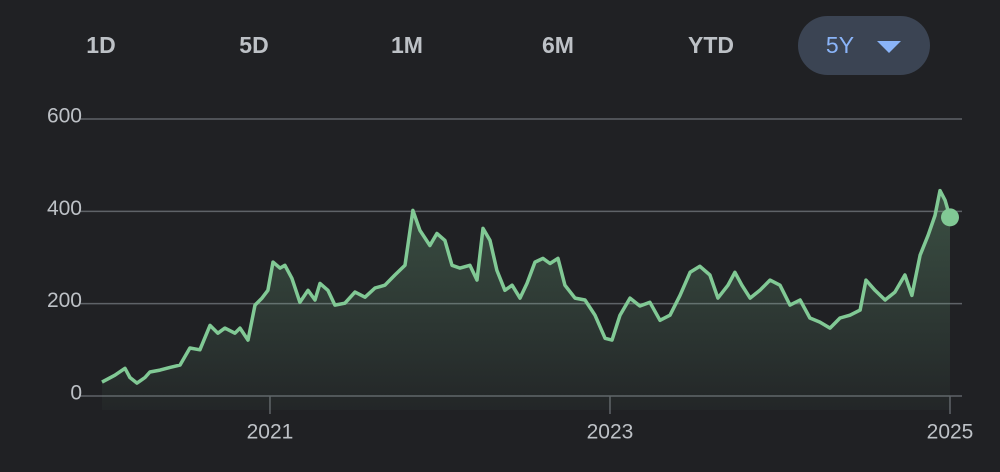 The image size is (1000, 472). What do you see at coordinates (864, 45) in the screenshot?
I see `active-tab-pill` at bounding box center [864, 45].